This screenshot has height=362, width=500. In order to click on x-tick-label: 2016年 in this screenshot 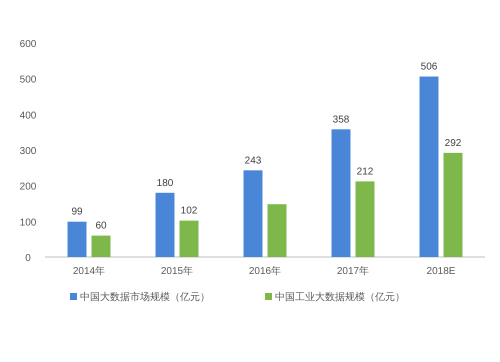, I will do `click(265, 271)`.